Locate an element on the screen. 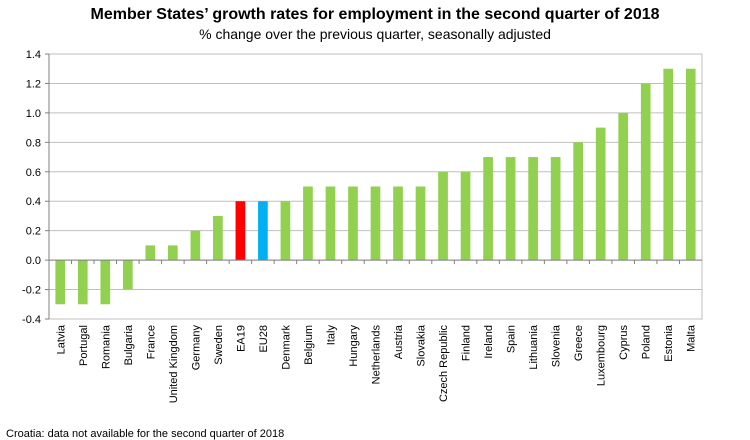  bar-spain is located at coordinates (510, 209).